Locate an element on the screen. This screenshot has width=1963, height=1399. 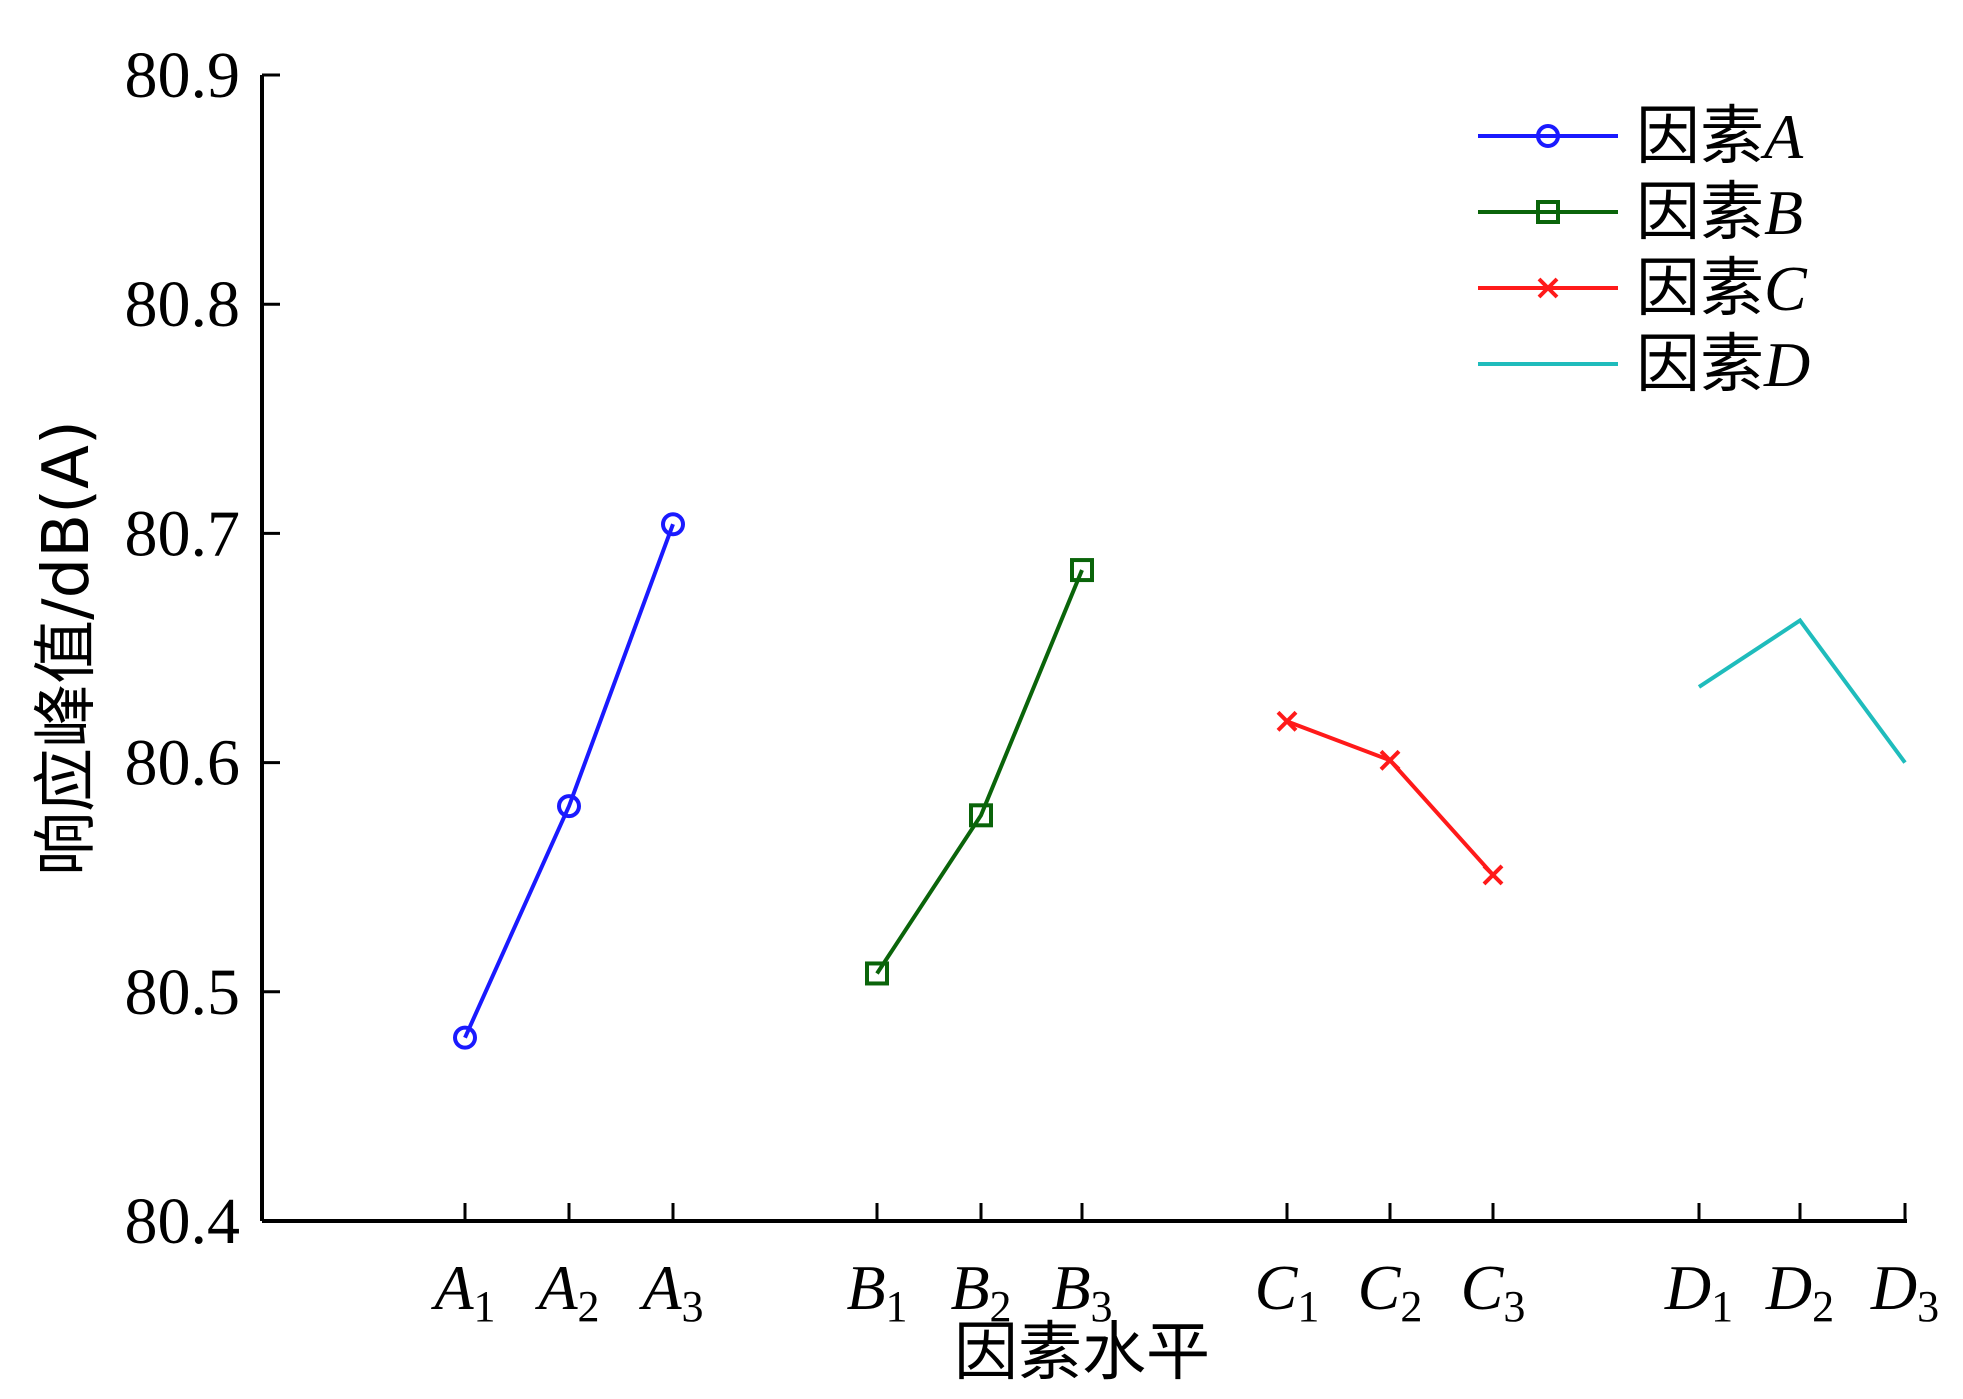
legend-label: 因素A is located at coordinates (1720, 137).